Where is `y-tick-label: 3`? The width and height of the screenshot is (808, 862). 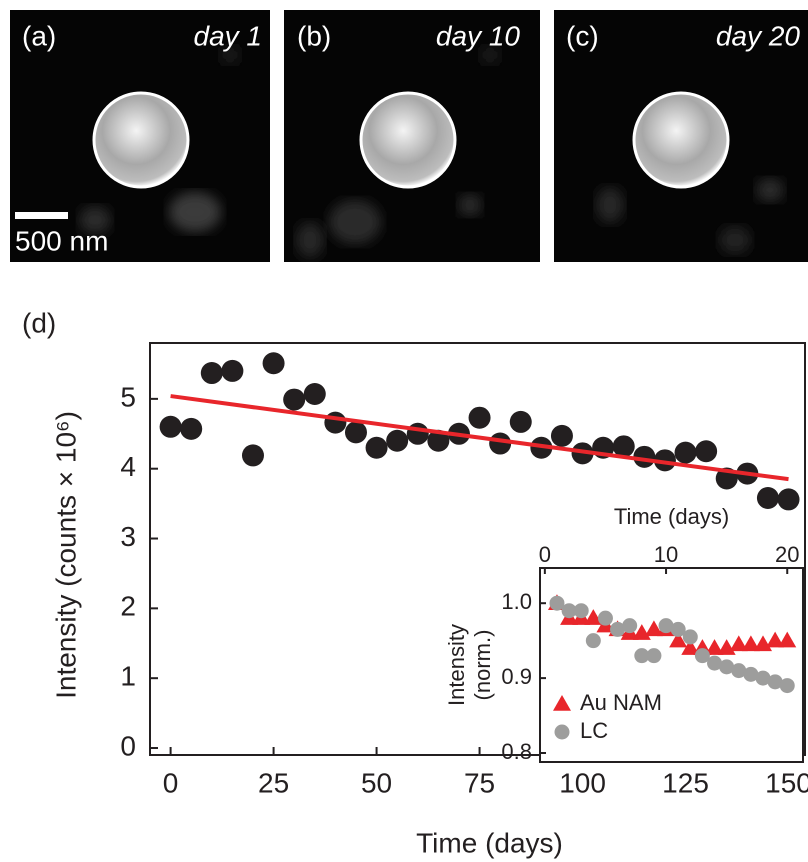
y-tick-label: 3 is located at coordinates (128, 536).